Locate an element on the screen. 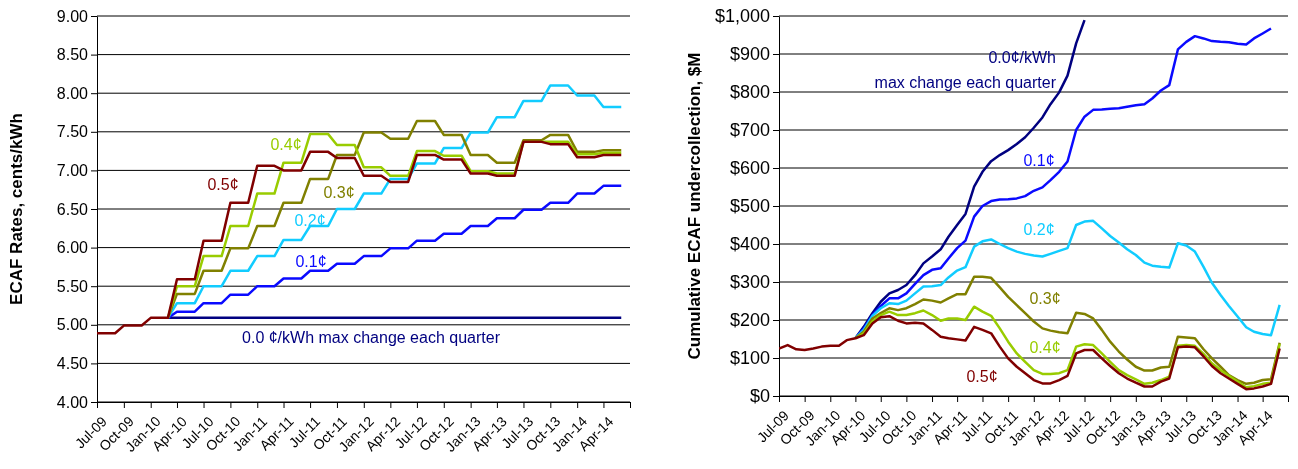  y-tick-label: $800 is located at coordinates (749, 92).